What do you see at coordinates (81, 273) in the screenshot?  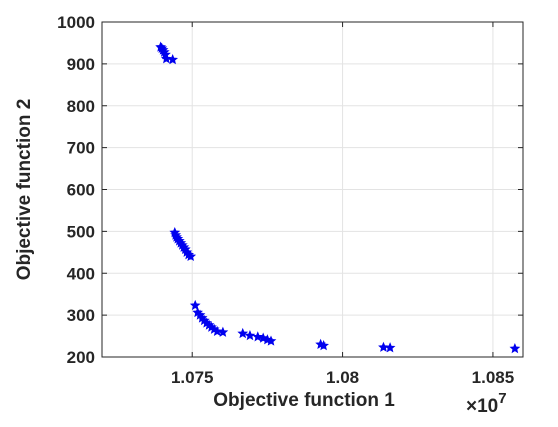 I see `y-tick-label: 400` at bounding box center [81, 273].